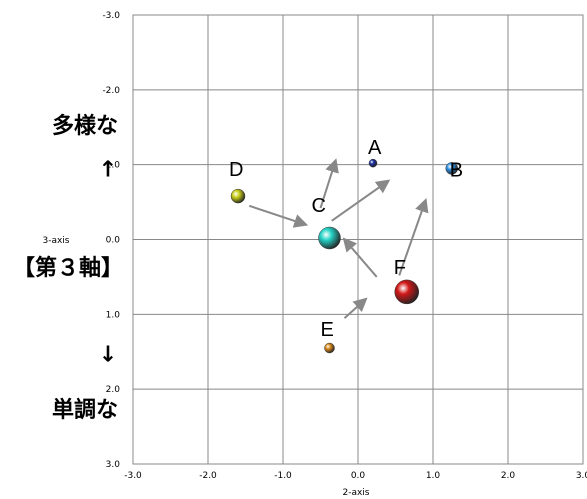 Image resolution: width=587 pixels, height=499 pixels. What do you see at coordinates (375, 148) in the screenshot?
I see `point-label-a: A` at bounding box center [375, 148].